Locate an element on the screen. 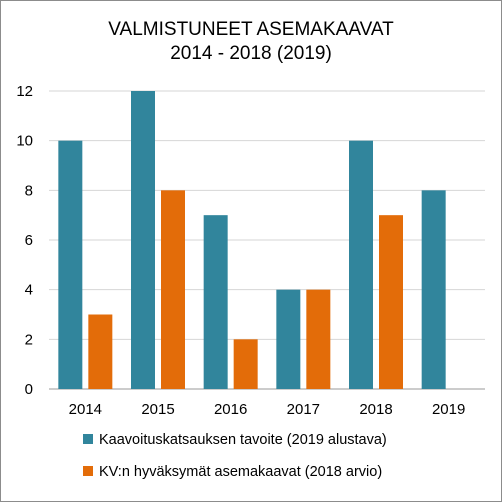 The height and width of the screenshot is (503, 502). bar-series-2-2018 is located at coordinates (391, 302).